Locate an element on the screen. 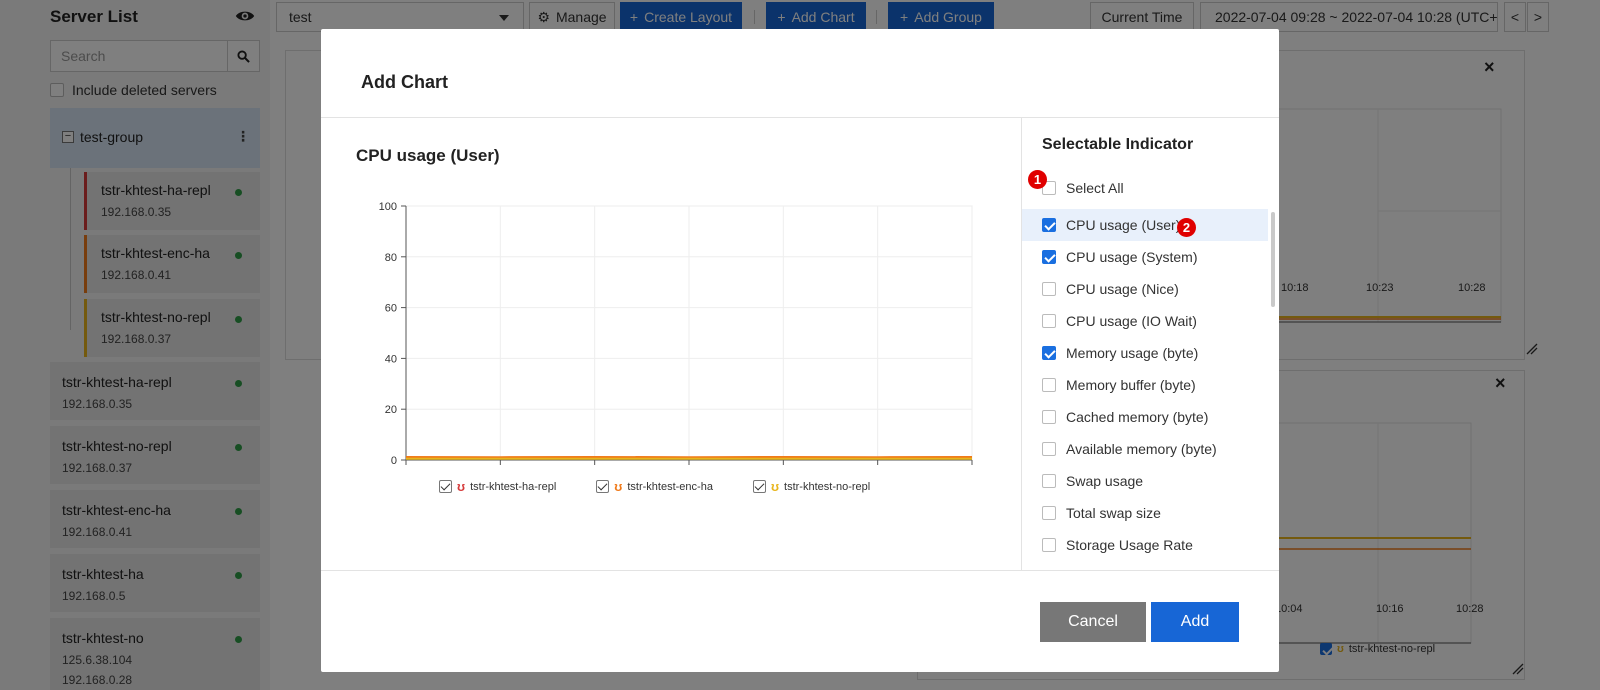 Image resolution: width=1600 pixels, height=690 pixels. indicator-option: Available memory (byte) is located at coordinates (1145, 449).